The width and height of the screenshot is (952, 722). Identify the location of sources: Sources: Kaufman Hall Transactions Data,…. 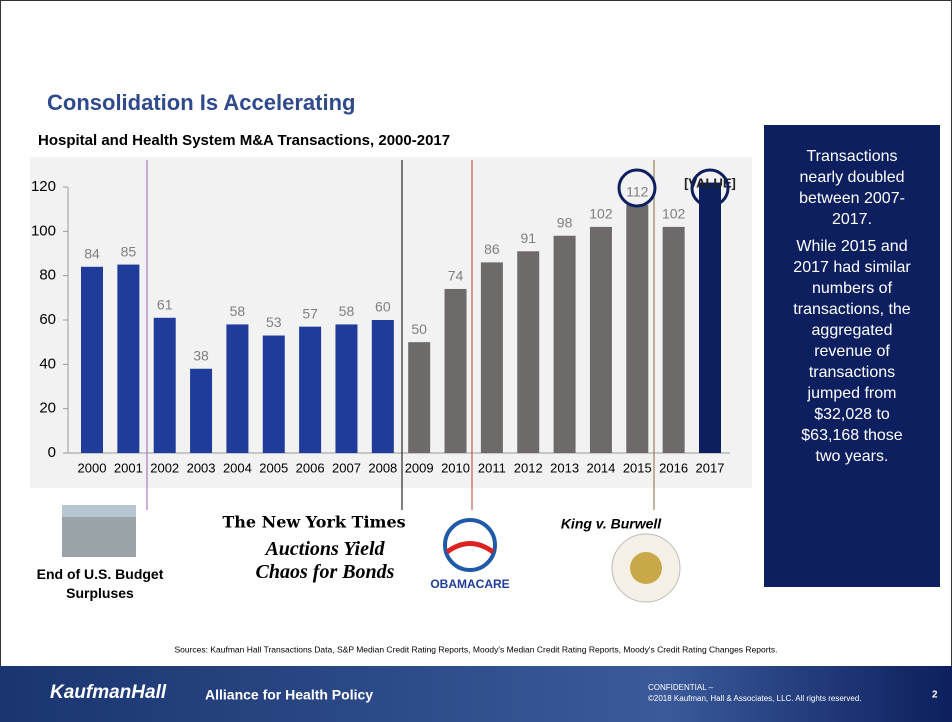
(475, 649).